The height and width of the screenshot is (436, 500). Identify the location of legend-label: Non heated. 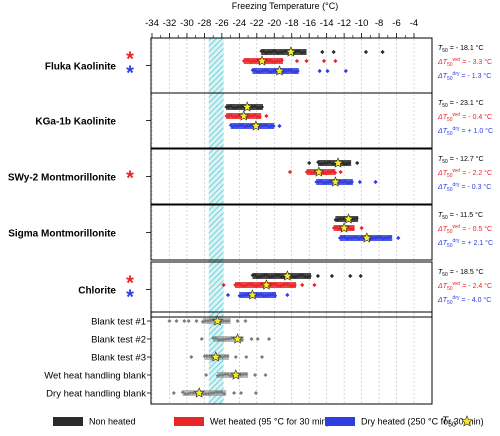
(112, 421).